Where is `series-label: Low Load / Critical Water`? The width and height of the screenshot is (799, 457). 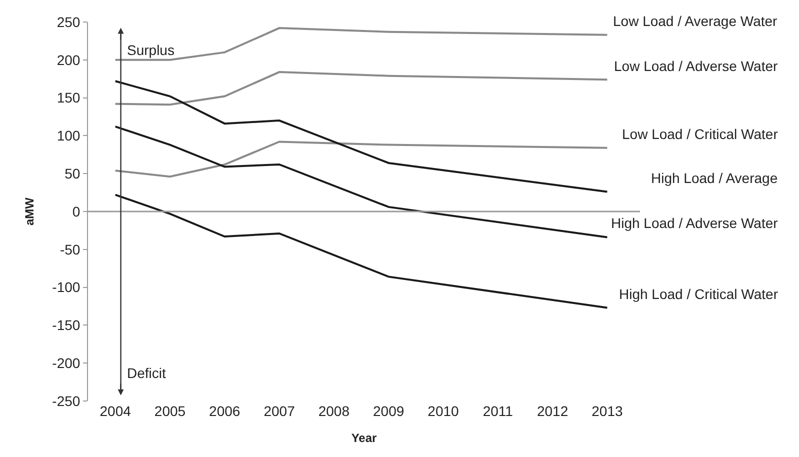
series-label: Low Load / Critical Water is located at coordinates (700, 134).